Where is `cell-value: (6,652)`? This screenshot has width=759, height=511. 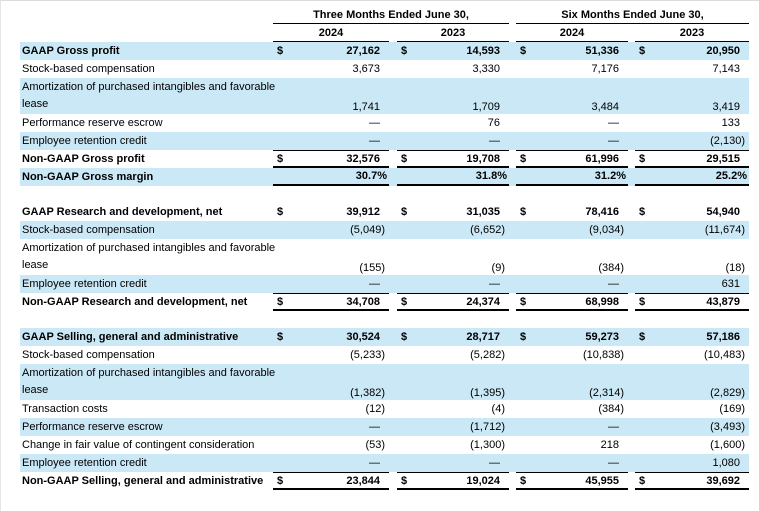 cell-value: (6,652) is located at coordinates (487, 230).